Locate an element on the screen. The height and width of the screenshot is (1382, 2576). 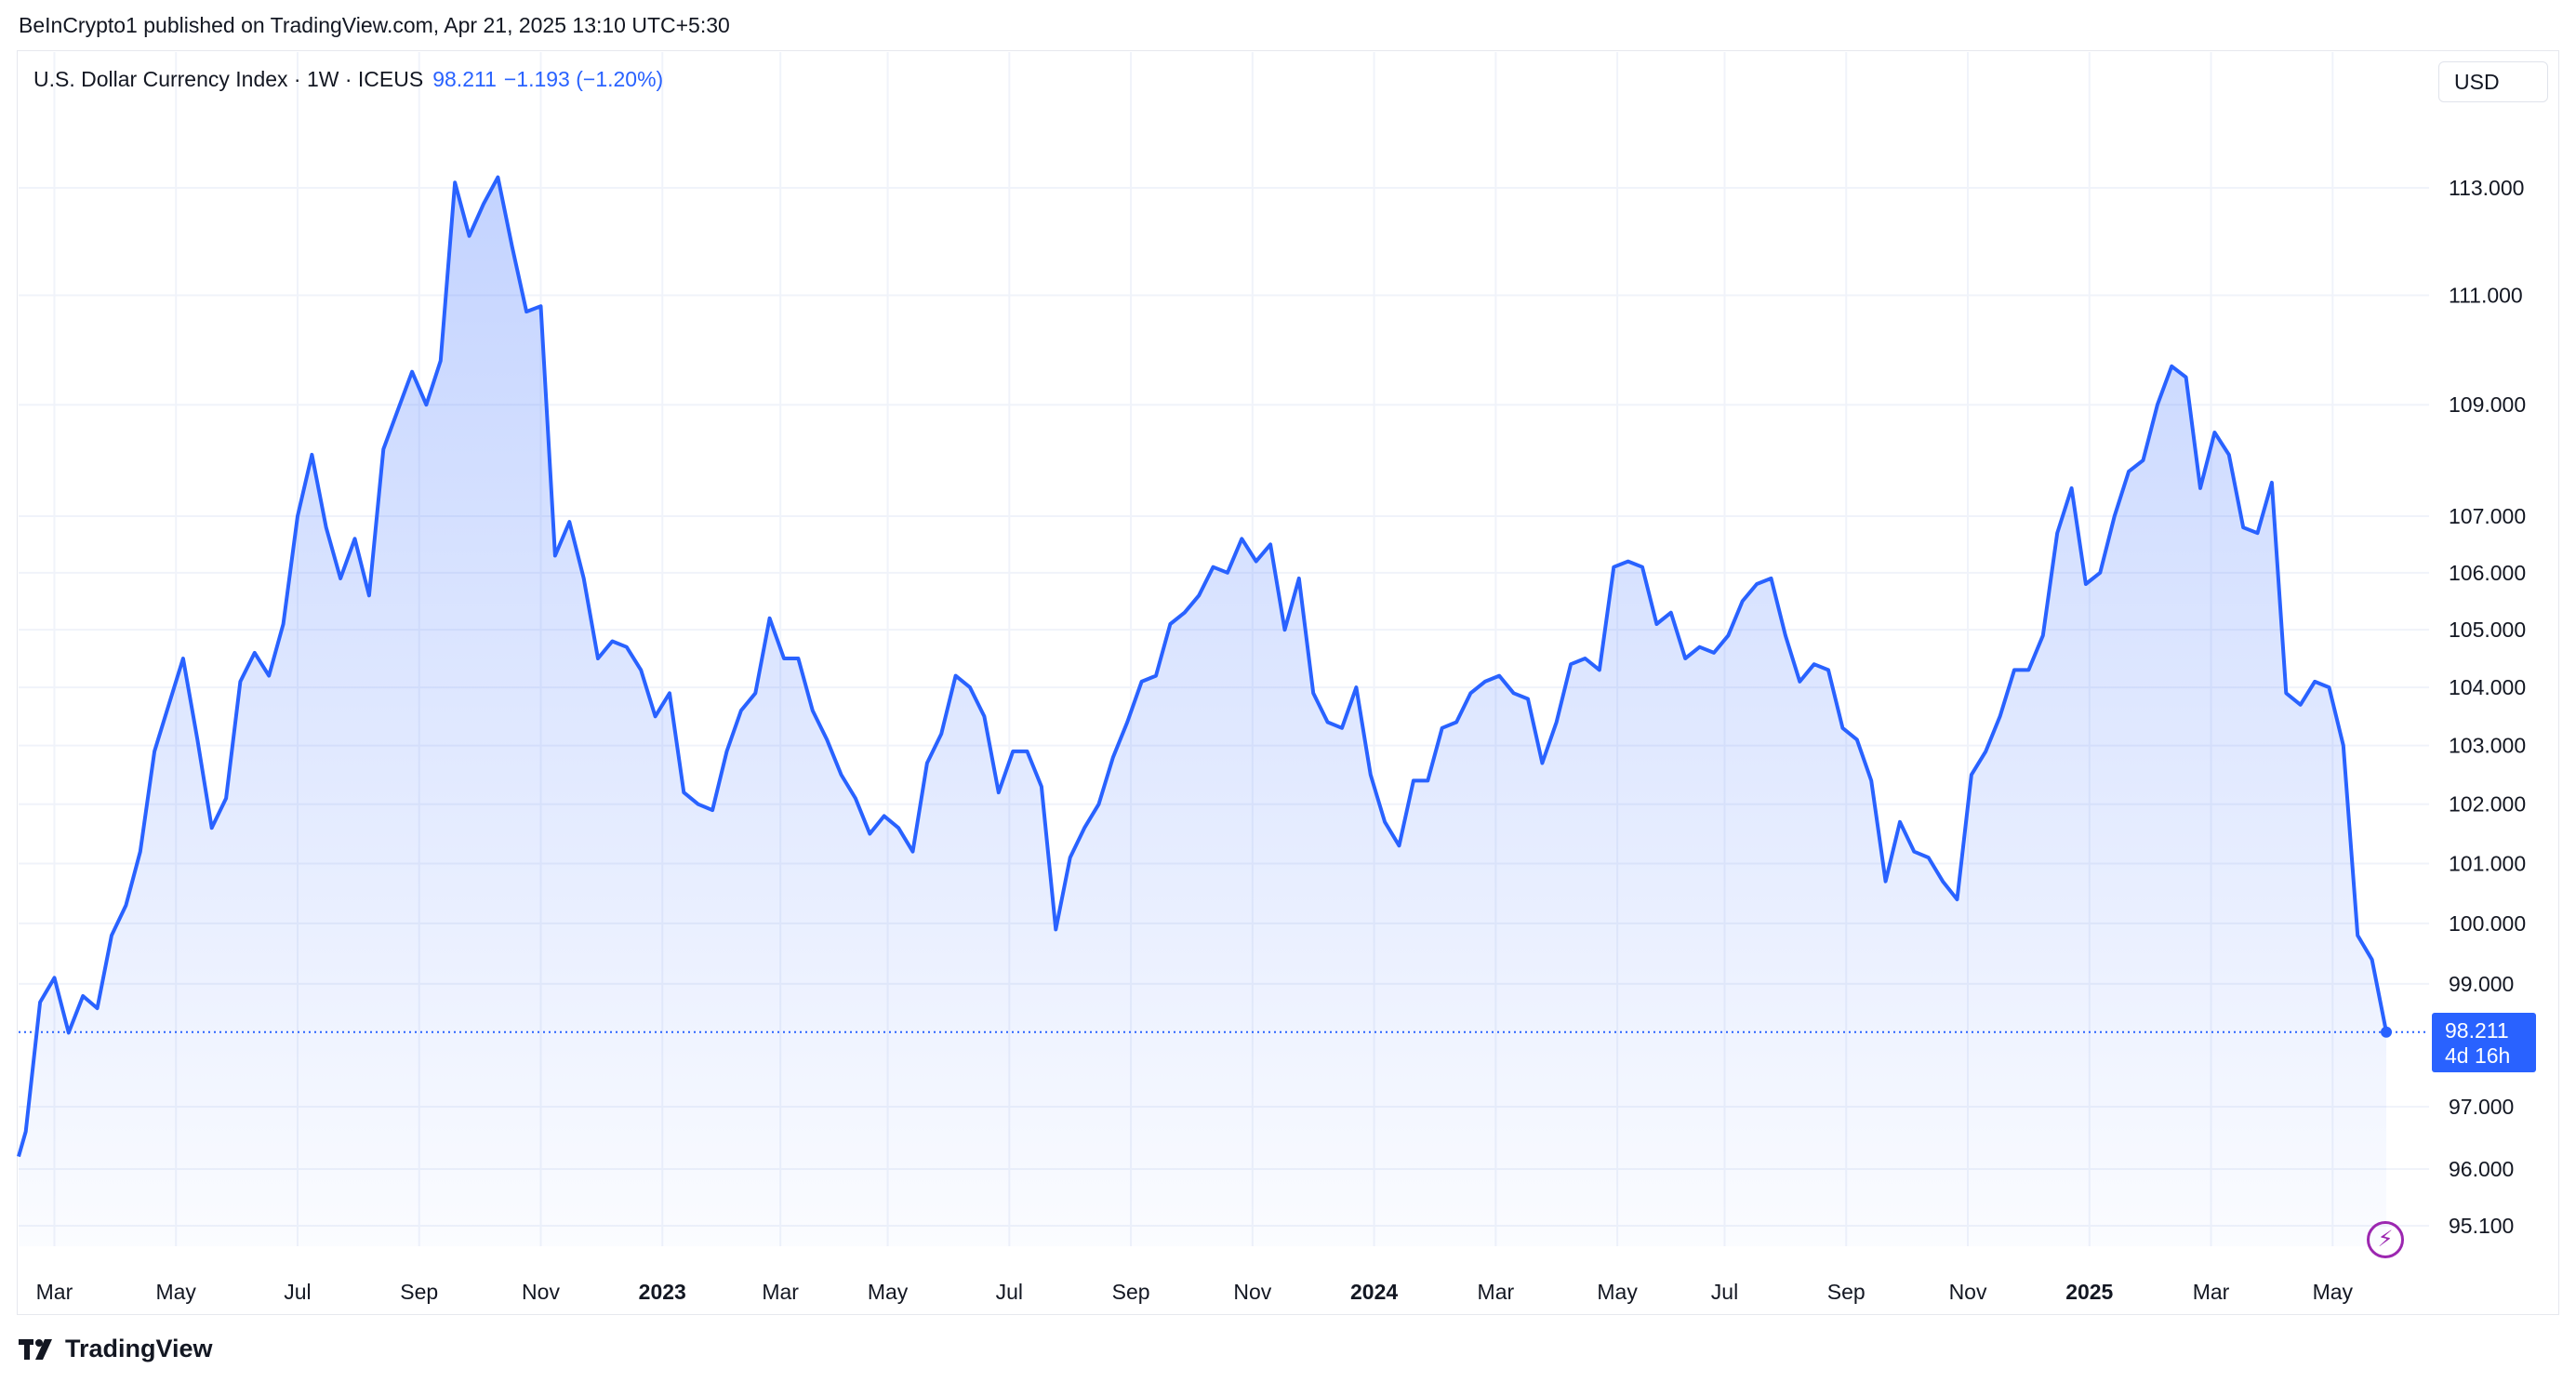
y-tick-label: 104.000 is located at coordinates (2487, 687).